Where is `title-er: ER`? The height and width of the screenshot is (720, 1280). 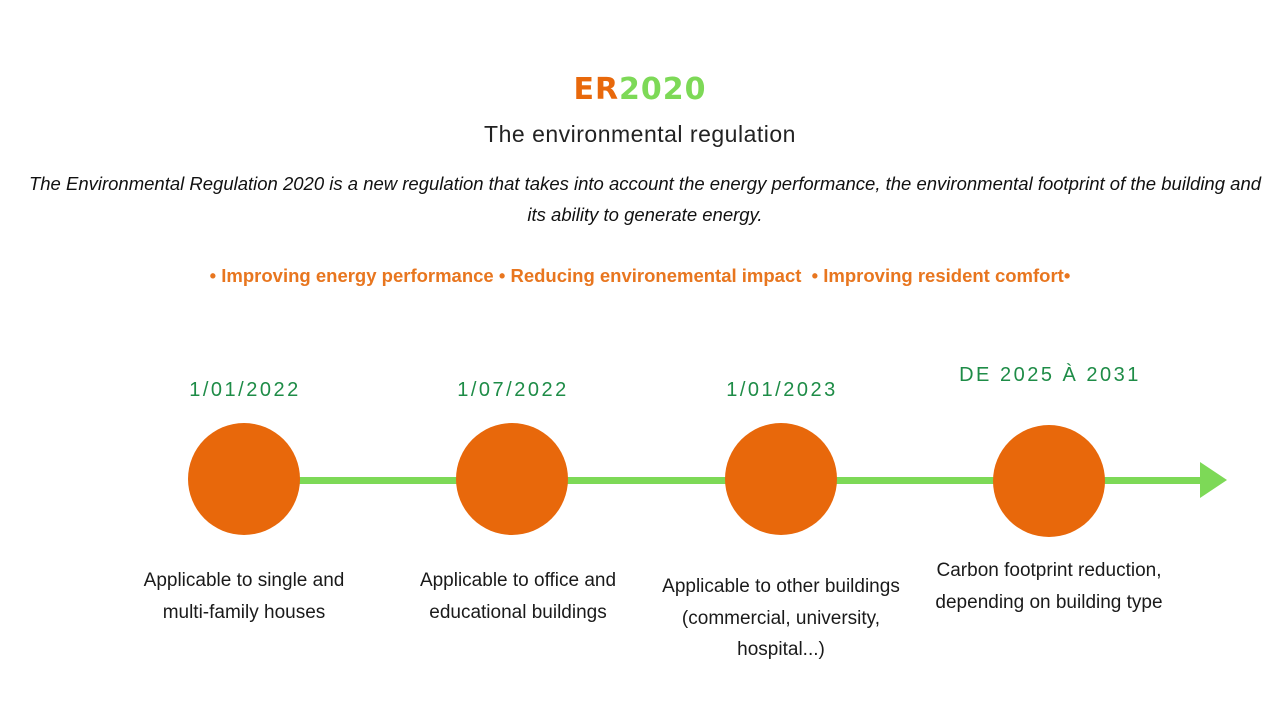
title-er: ER is located at coordinates (596, 89).